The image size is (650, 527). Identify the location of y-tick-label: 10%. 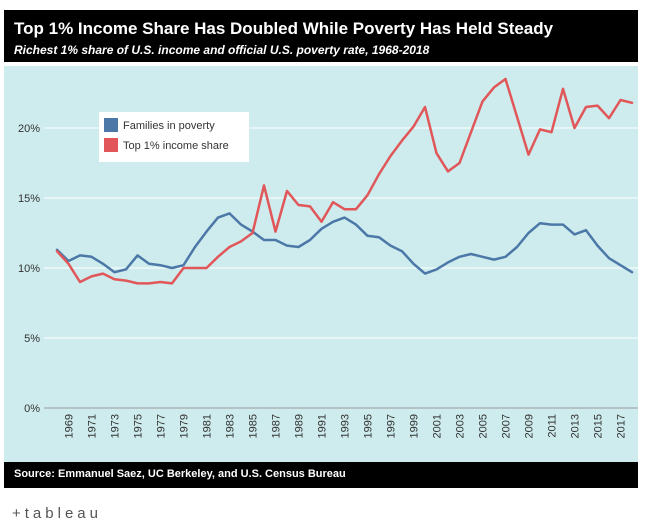
(29, 269).